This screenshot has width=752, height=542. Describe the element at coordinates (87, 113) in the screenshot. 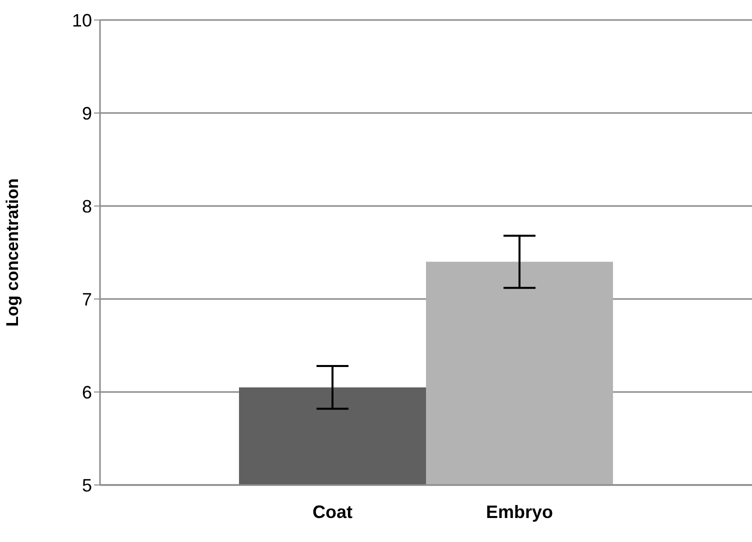

I see `y-tick-label: 9` at that location.